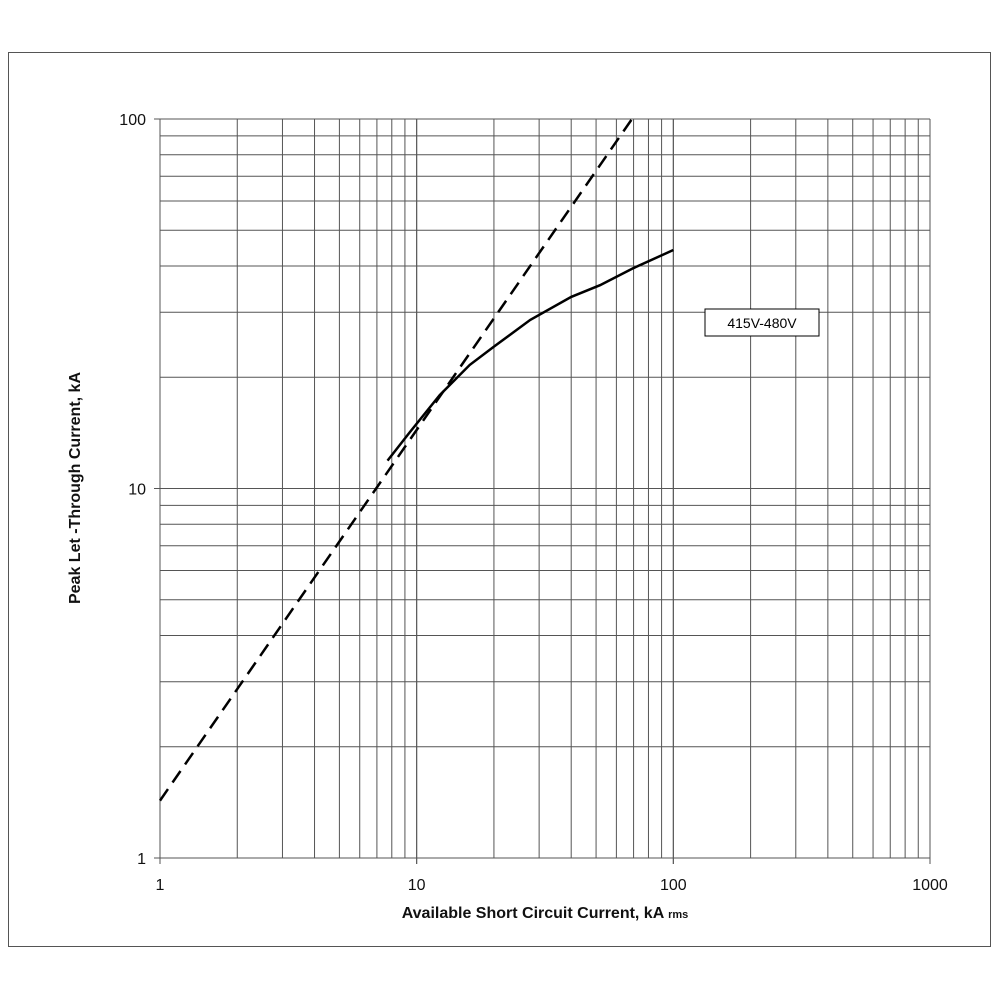 The height and width of the screenshot is (1000, 1000). Describe the element at coordinates (930, 885) in the screenshot. I see `x-tick-label: 1000` at that location.